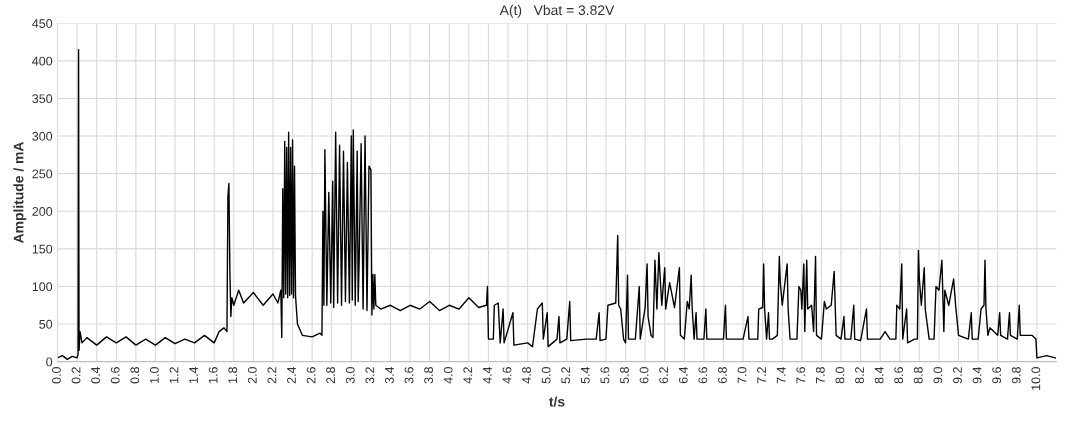 The width and height of the screenshot is (1065, 423). What do you see at coordinates (820, 375) in the screenshot?
I see `x-tick-label: 7.8` at bounding box center [820, 375].